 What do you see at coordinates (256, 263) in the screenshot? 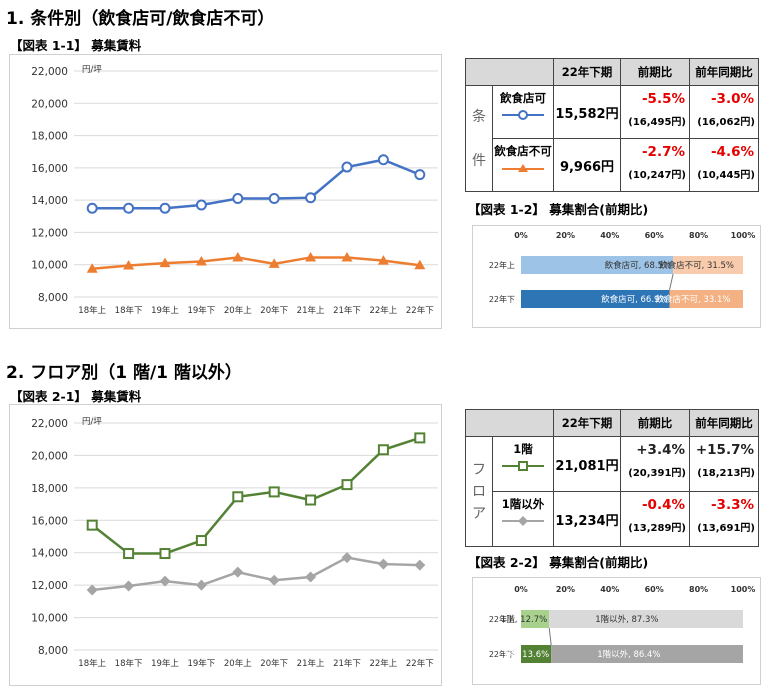
I see `series-line` at bounding box center [256, 263].